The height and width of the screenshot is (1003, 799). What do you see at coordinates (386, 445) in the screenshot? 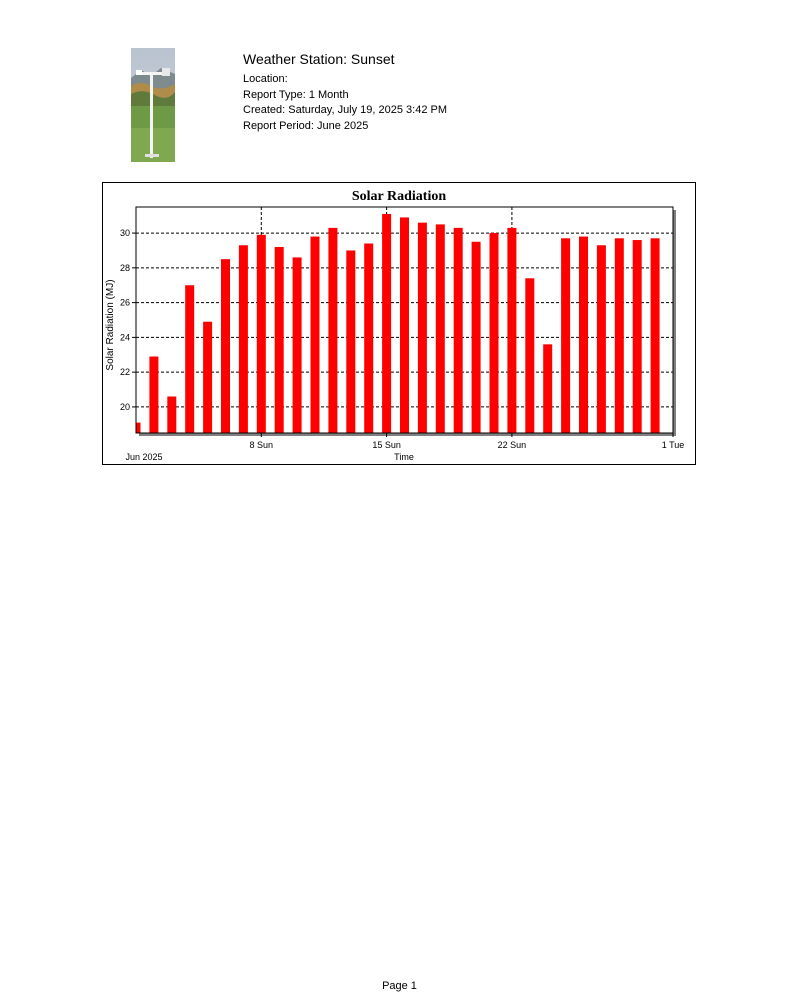
I see `x-tick-label: 15 Sun` at bounding box center [386, 445].